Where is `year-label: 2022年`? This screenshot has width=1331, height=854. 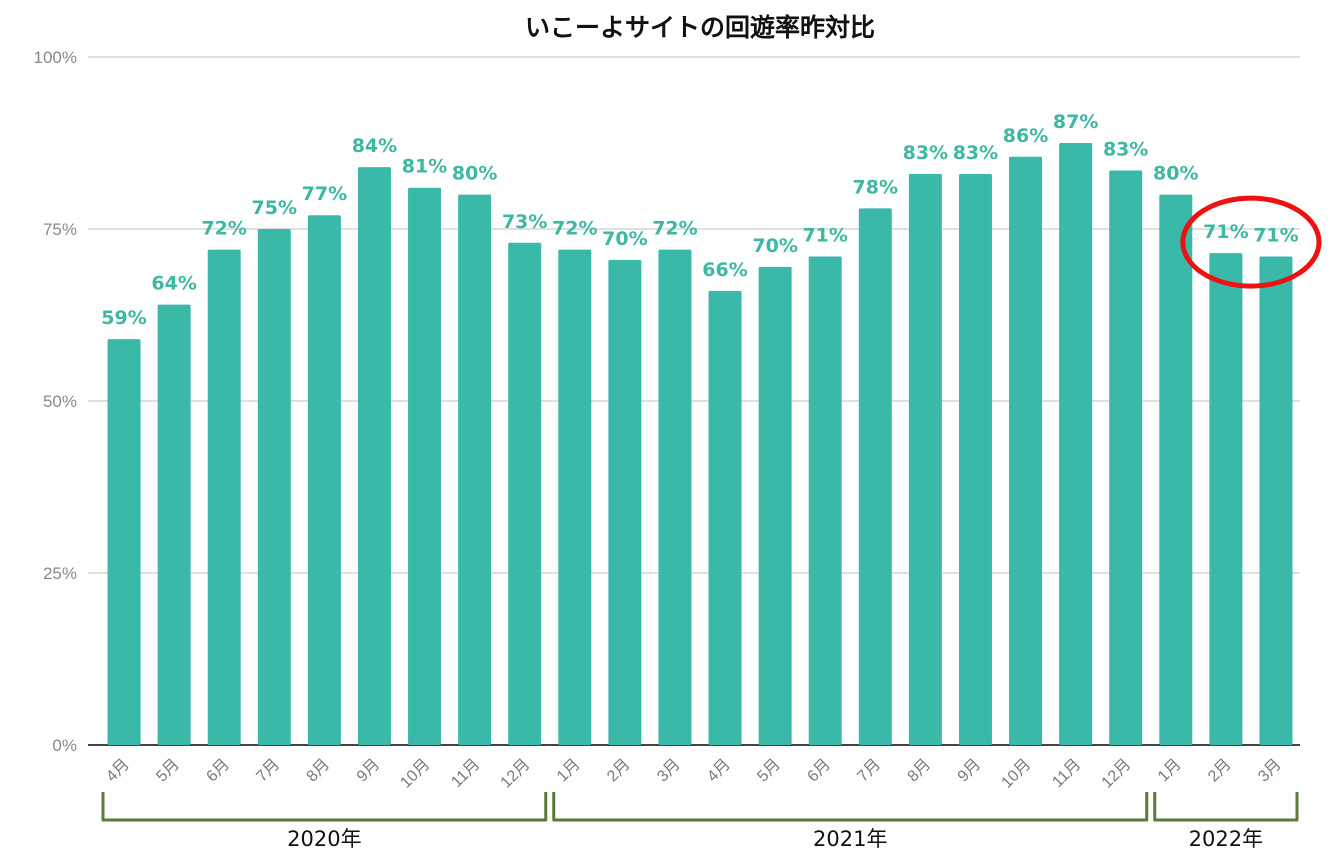 year-label: 2022年 is located at coordinates (1226, 839).